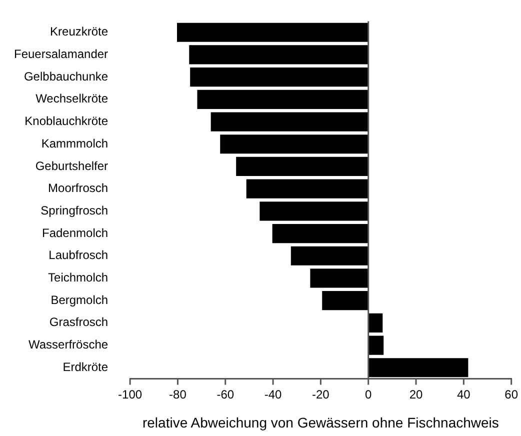  Describe the element at coordinates (79, 299) in the screenshot. I see `y-tick-label: Bergmolch` at that location.